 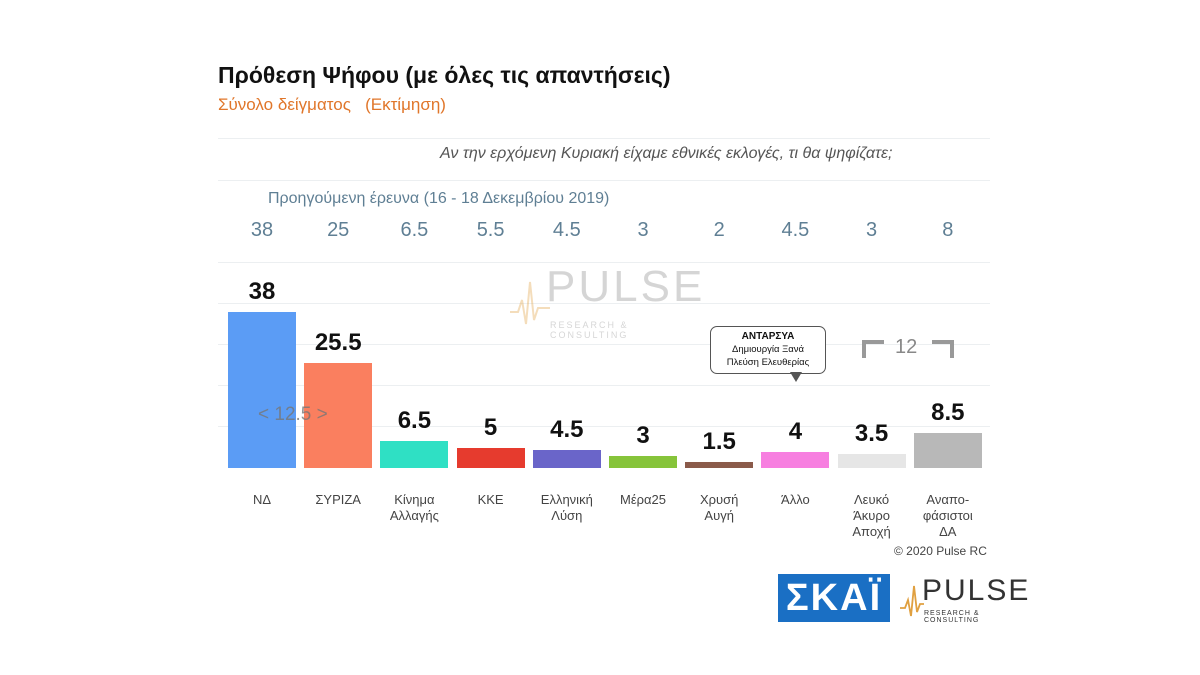 I want to click on bar-value-label: 6.5, so click(x=414, y=421).